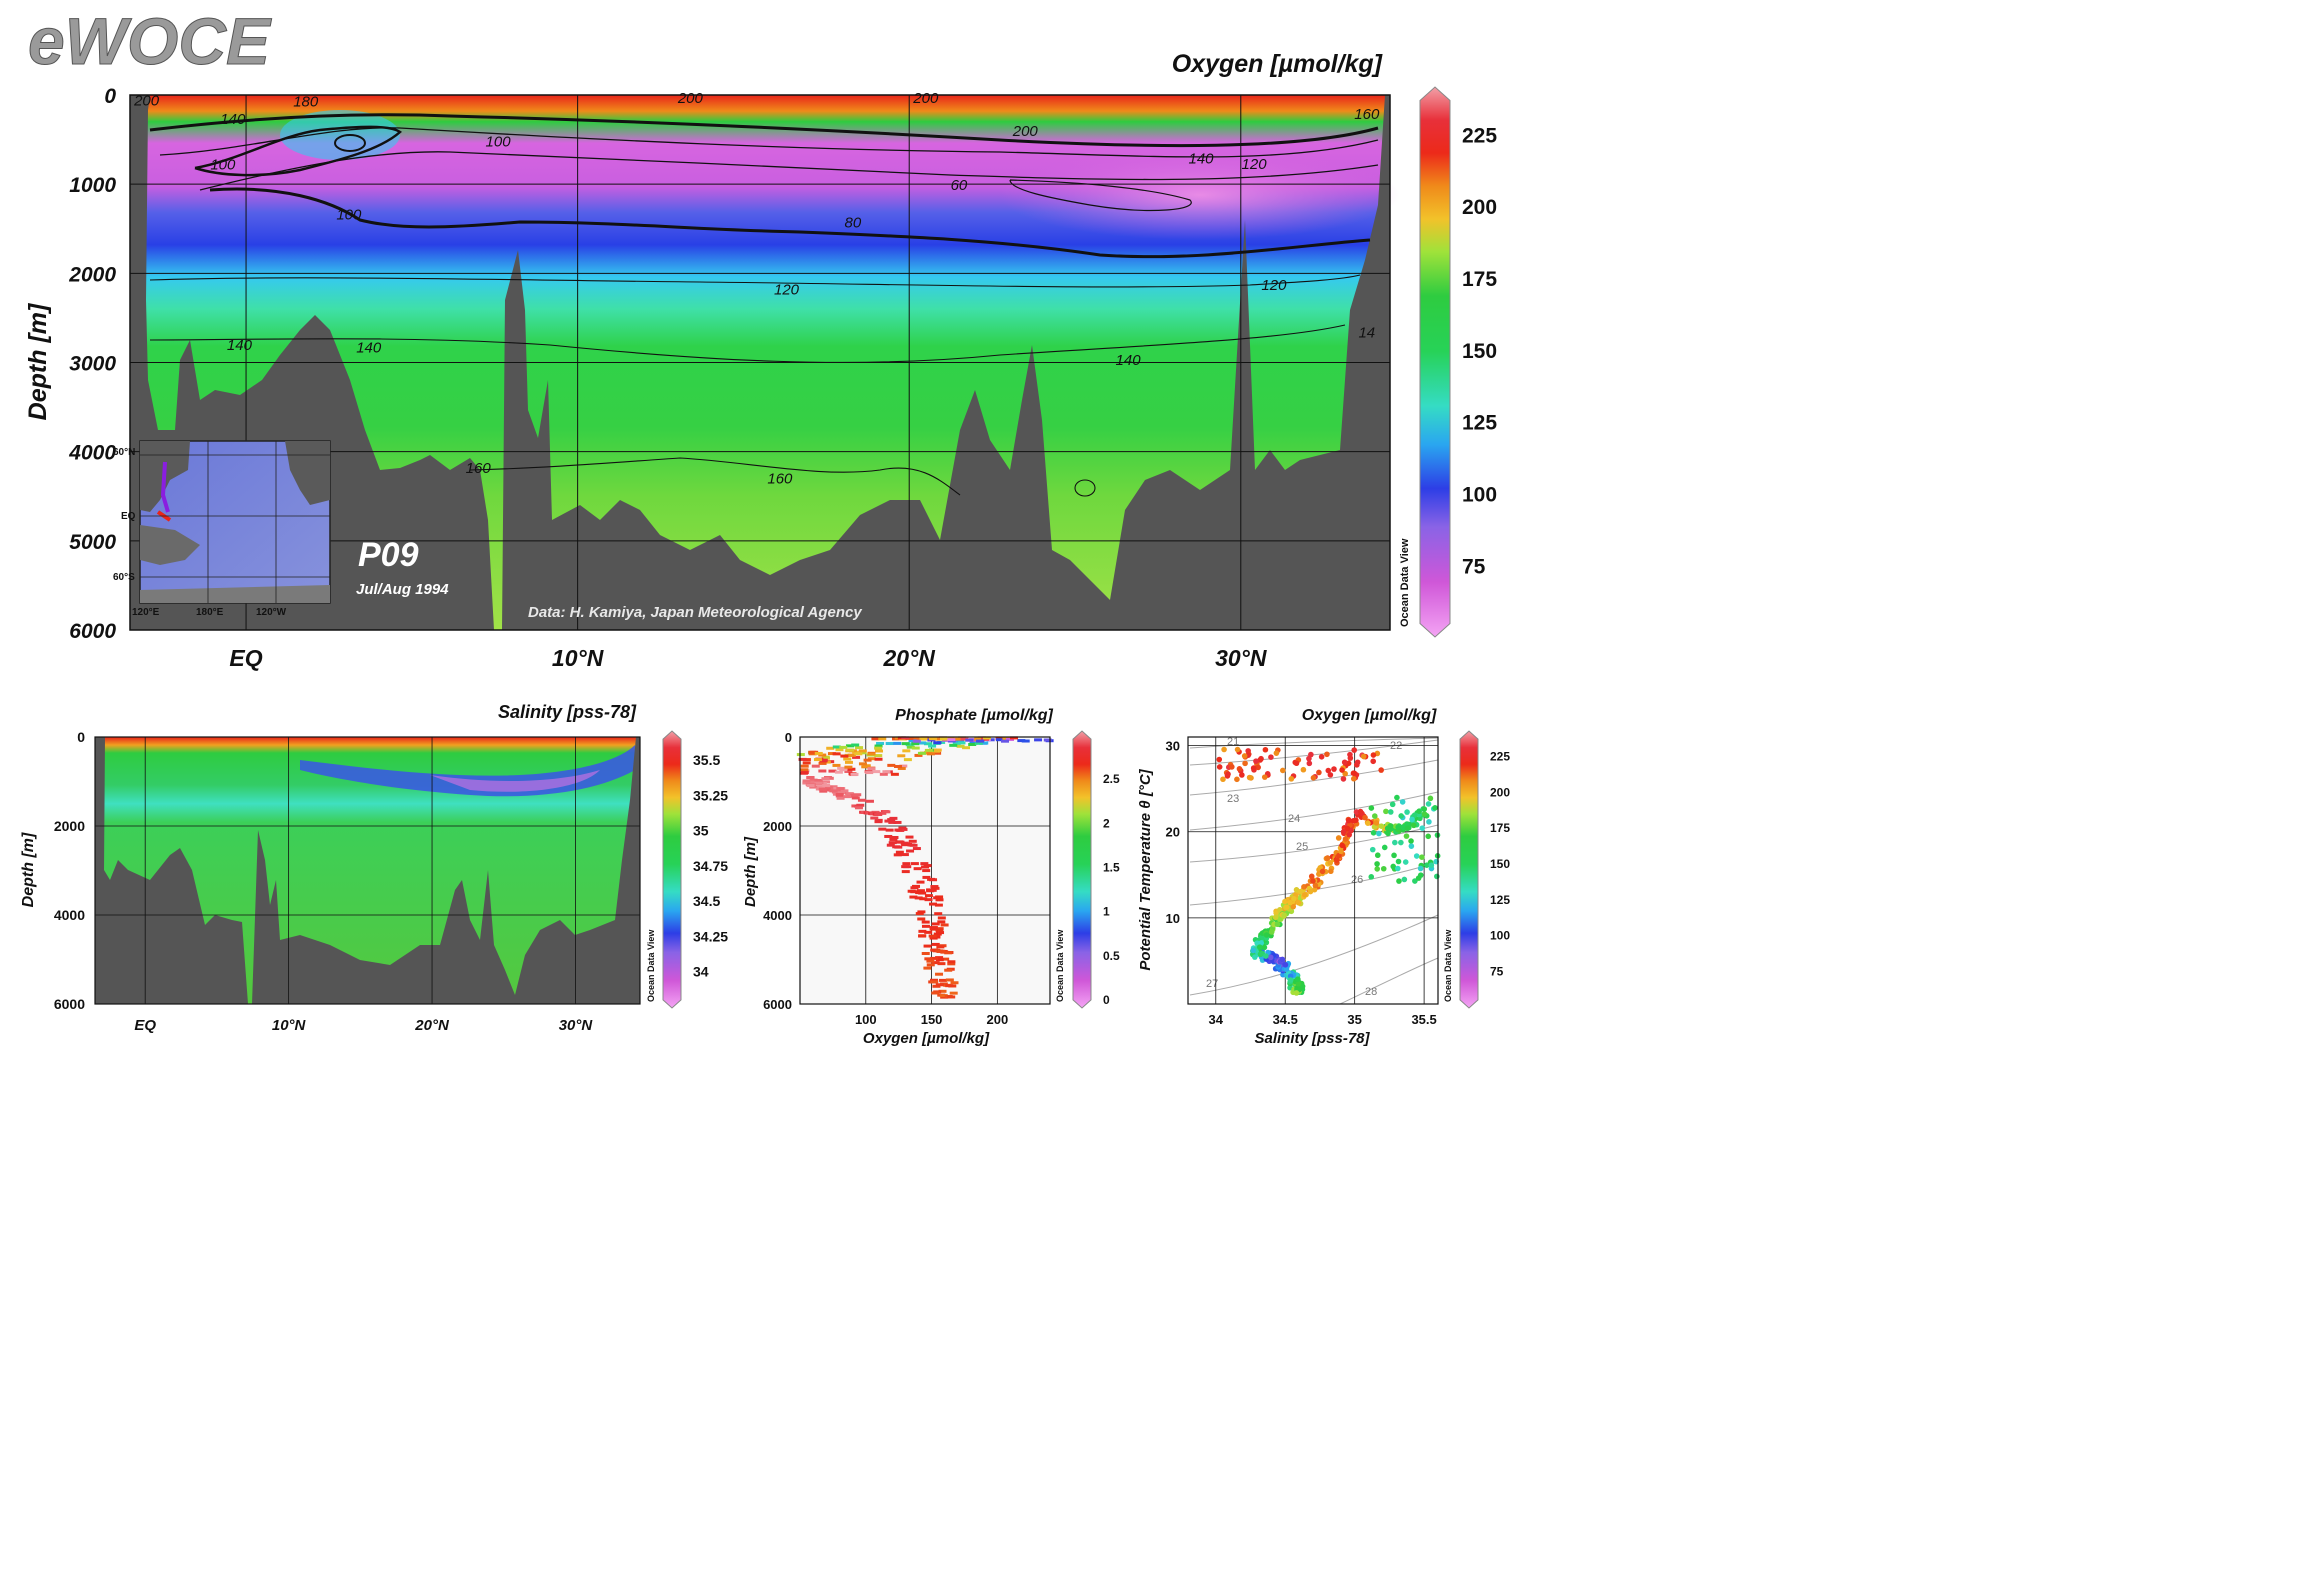  What do you see at coordinates (1145, 869) in the screenshot?
I see `ts-ylabel: Potential Temperature θ [°C]` at bounding box center [1145, 869].